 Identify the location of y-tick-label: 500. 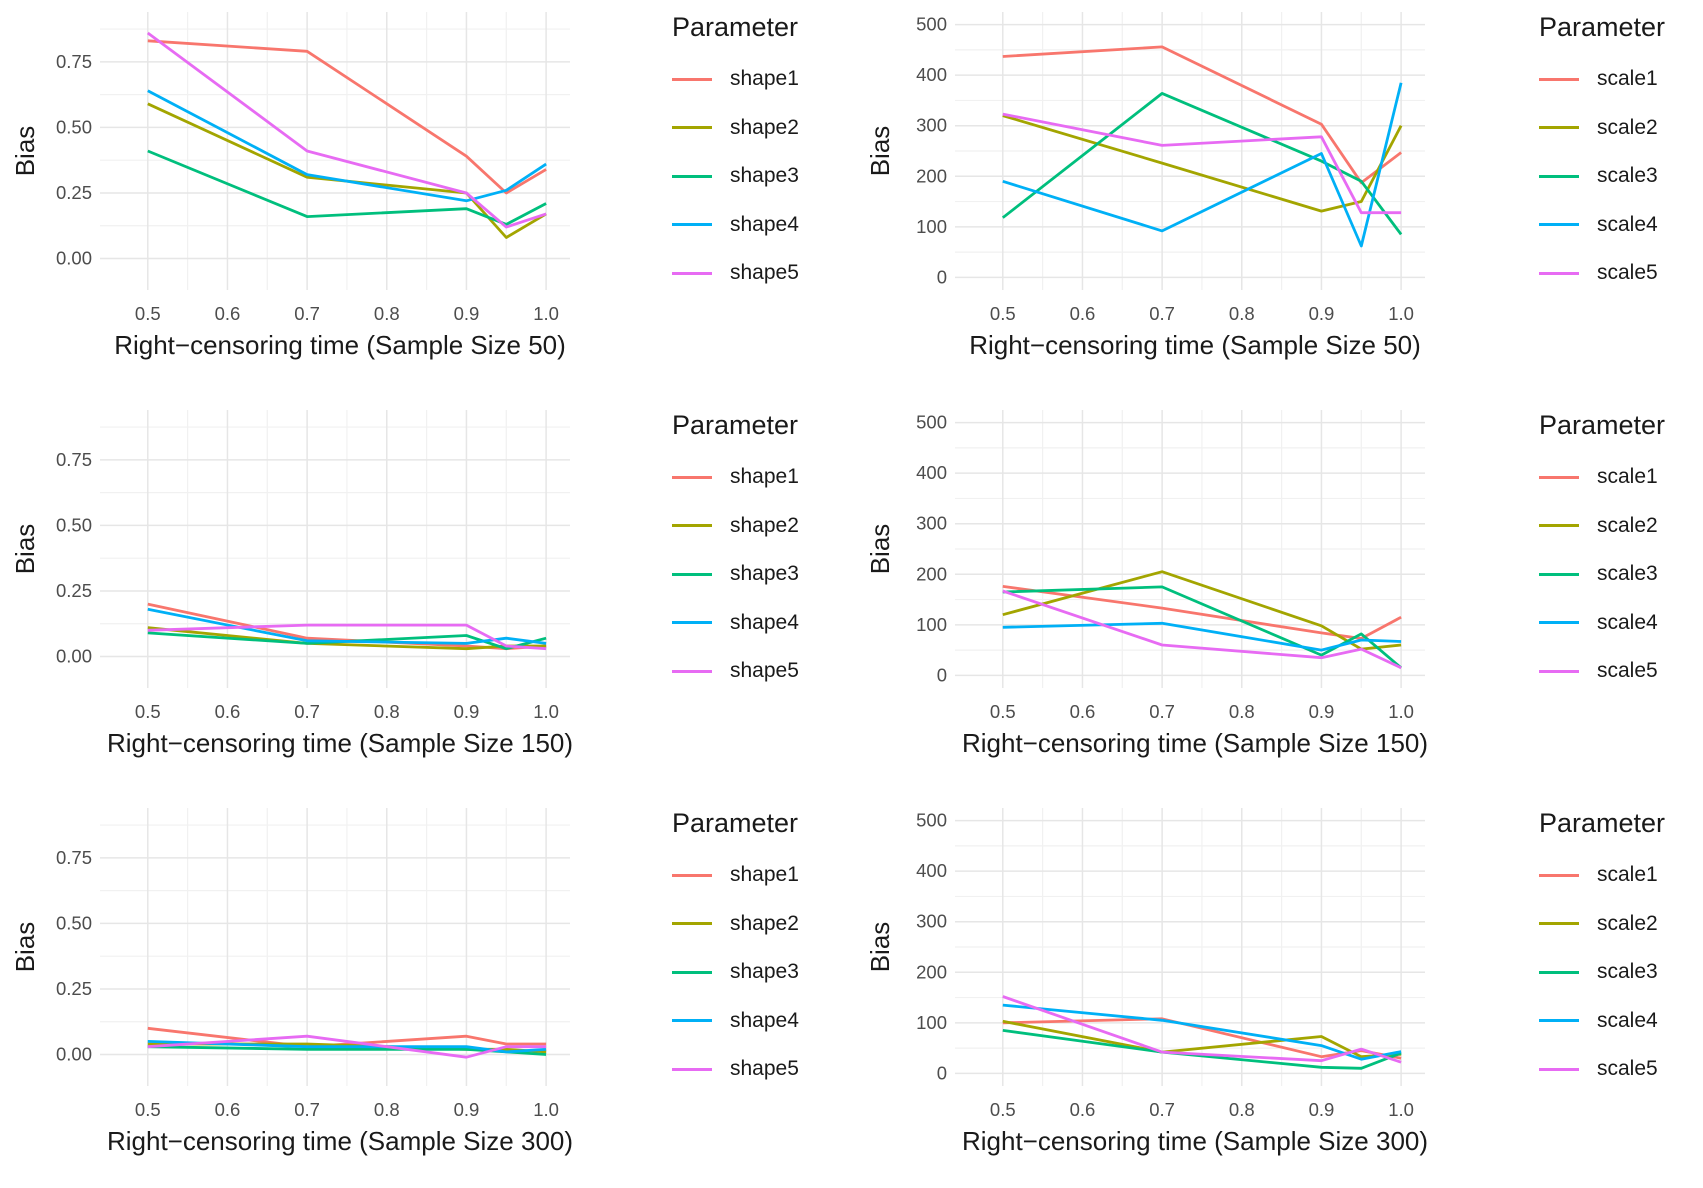
(931, 24).